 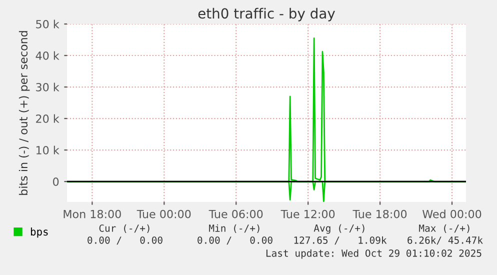 I want to click on text: 127.65 / 1.09k, so click(x=340, y=240).